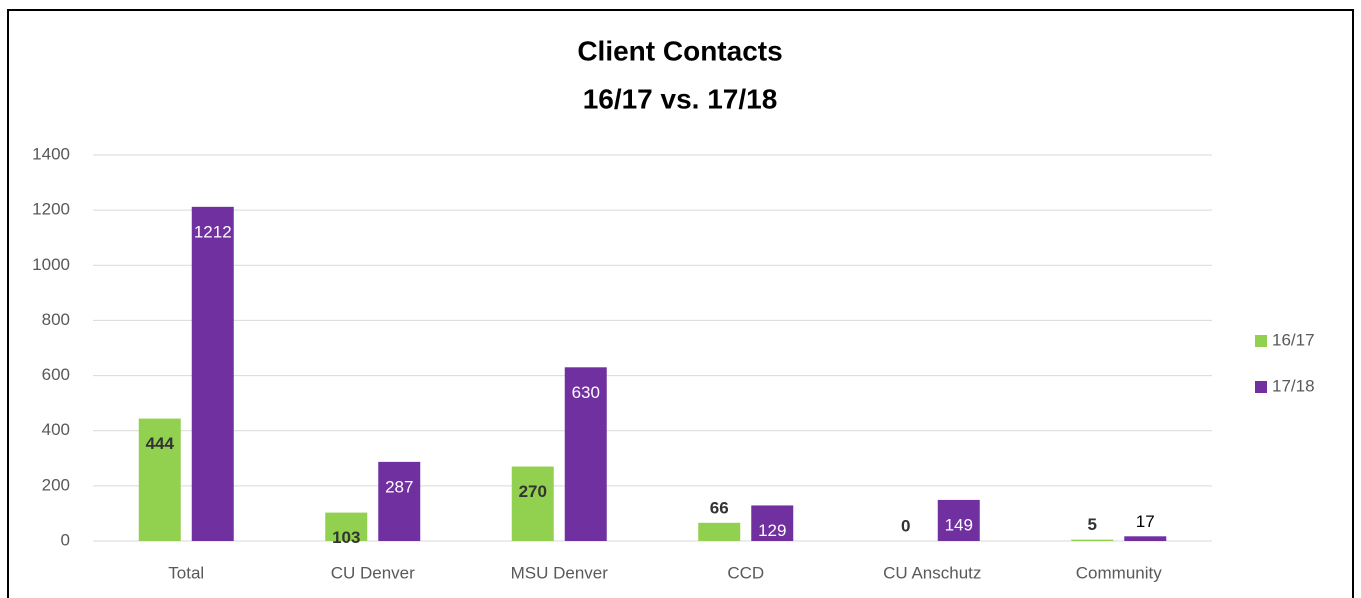 The height and width of the screenshot is (598, 1361). I want to click on data-label: 17, so click(1145, 521).